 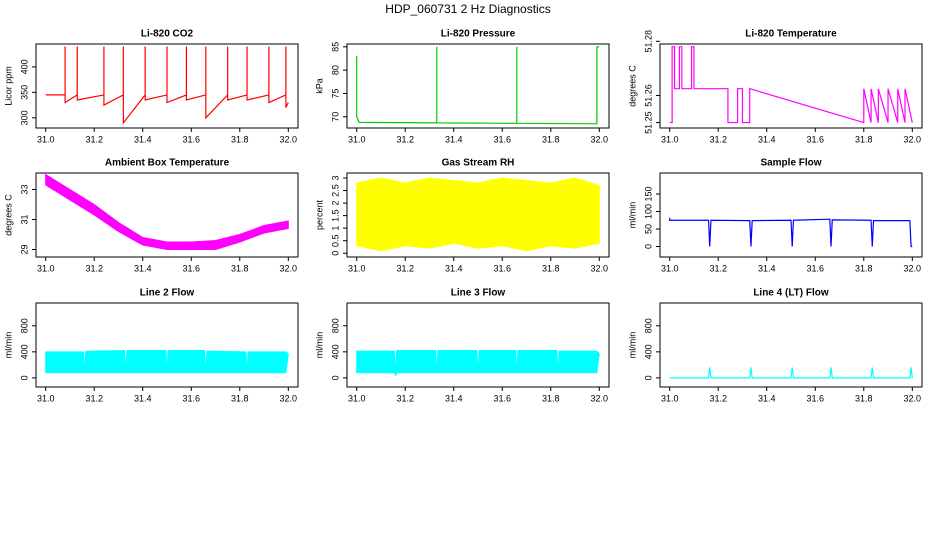 I want to click on y-axis-label: ml/min, so click(x=632, y=345).